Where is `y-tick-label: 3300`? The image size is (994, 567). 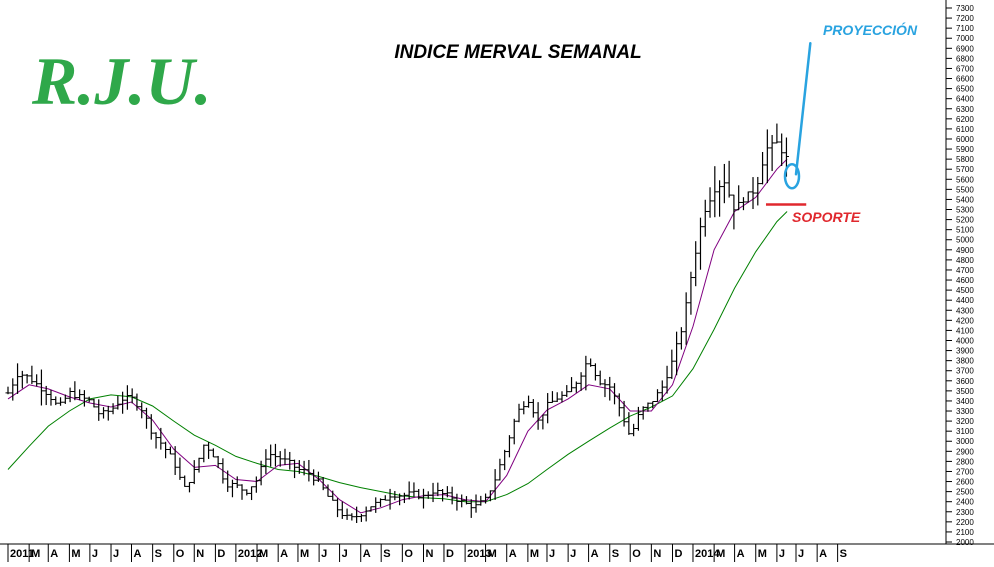 y-tick-label: 3300 is located at coordinates (965, 411).